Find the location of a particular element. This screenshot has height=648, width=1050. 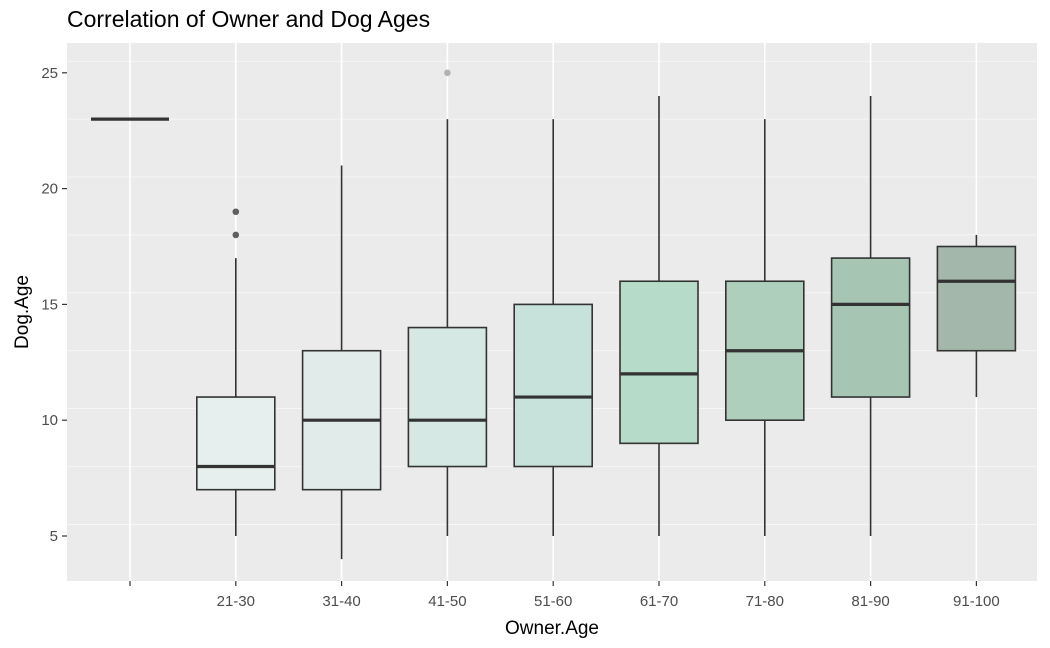

chart-title: Correlation of Owner and Dog Ages is located at coordinates (249, 19).